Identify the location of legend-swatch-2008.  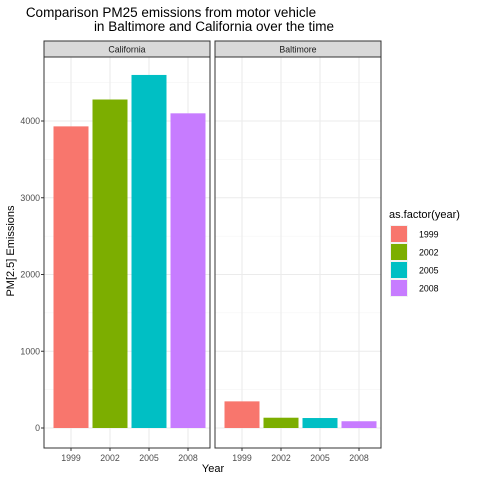
(399, 288).